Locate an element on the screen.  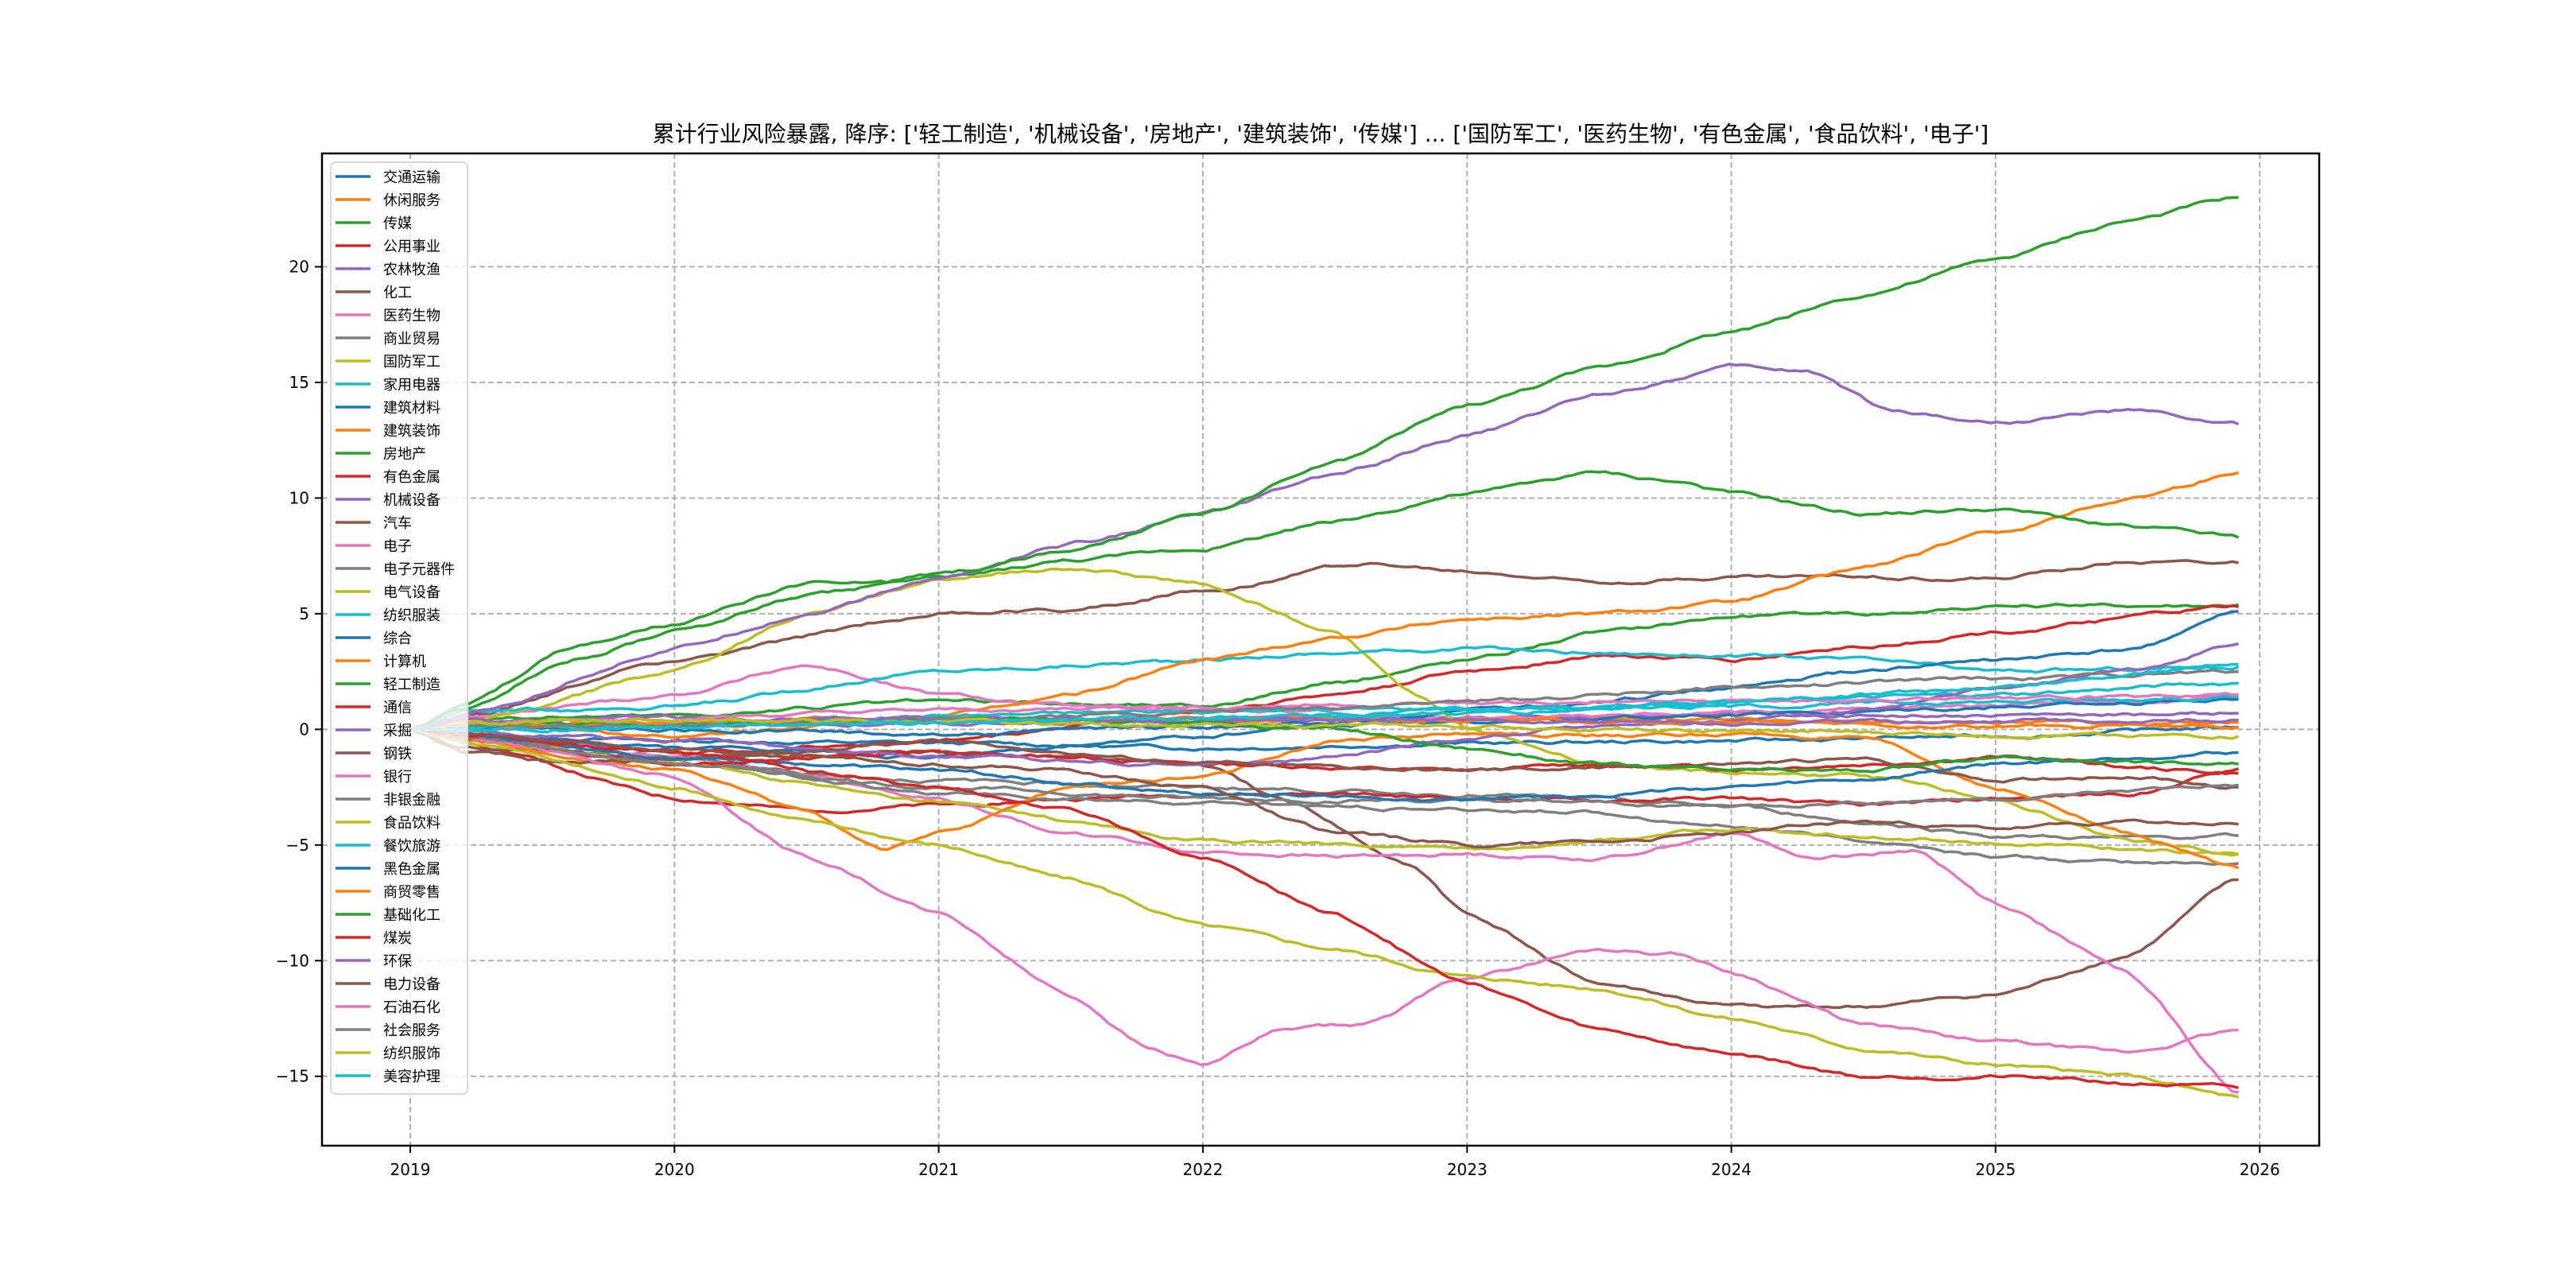
legend-item: 商业贸易 is located at coordinates (388, 339).